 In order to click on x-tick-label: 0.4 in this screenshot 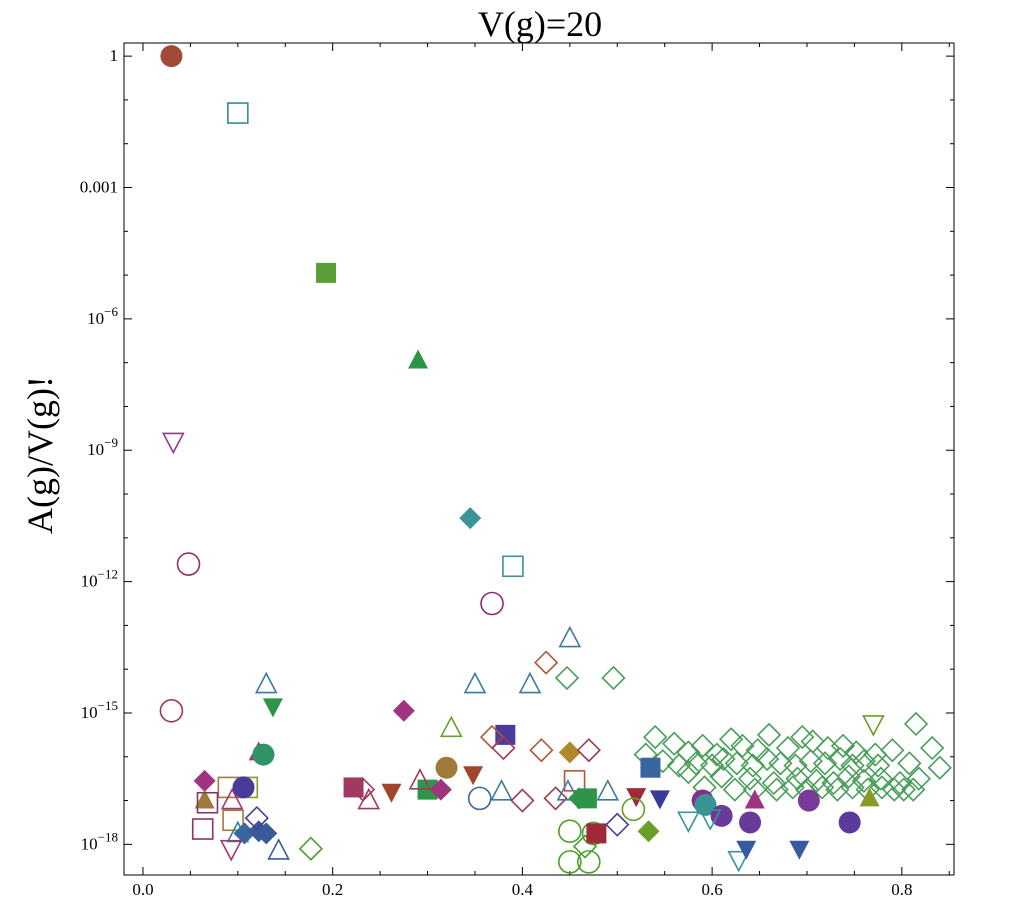, I will do `click(523, 889)`.